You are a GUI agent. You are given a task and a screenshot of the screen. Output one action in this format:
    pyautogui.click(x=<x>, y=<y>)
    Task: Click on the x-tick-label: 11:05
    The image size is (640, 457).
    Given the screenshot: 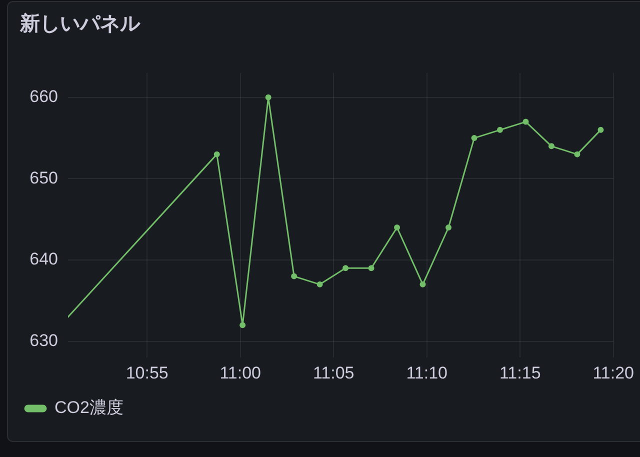 What is the action you would take?
    pyautogui.click(x=333, y=372)
    